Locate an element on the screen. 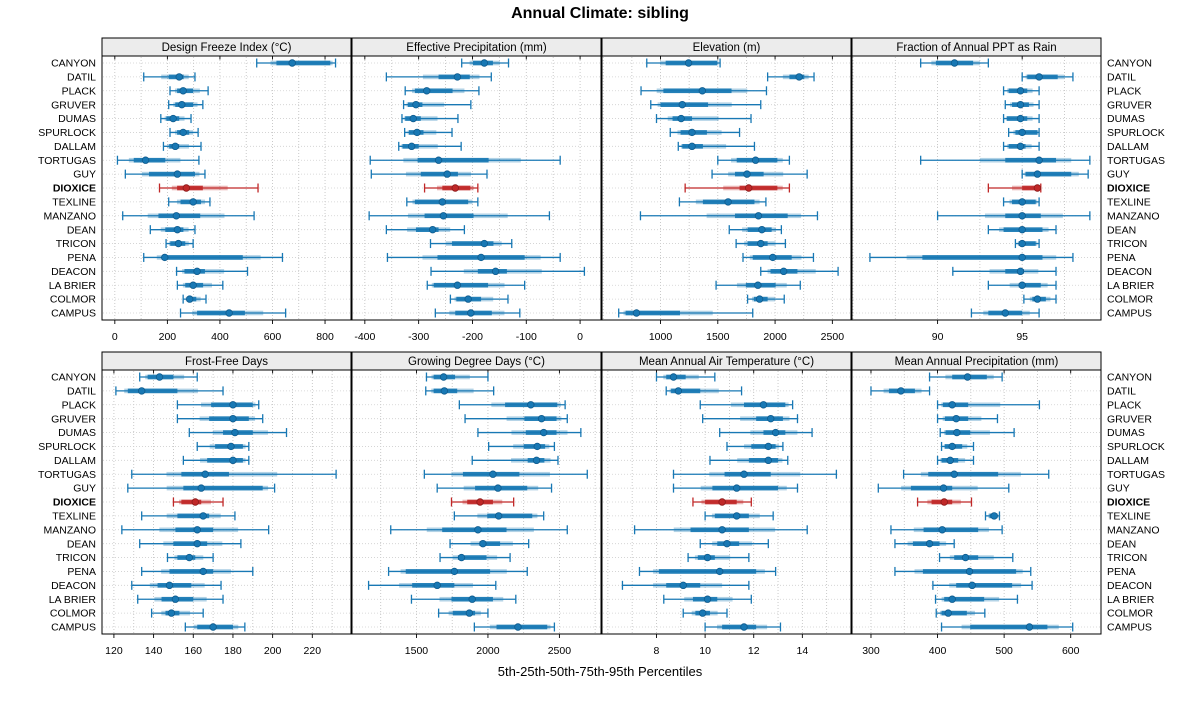  axis-tick-label: 2500 is located at coordinates (833, 337).